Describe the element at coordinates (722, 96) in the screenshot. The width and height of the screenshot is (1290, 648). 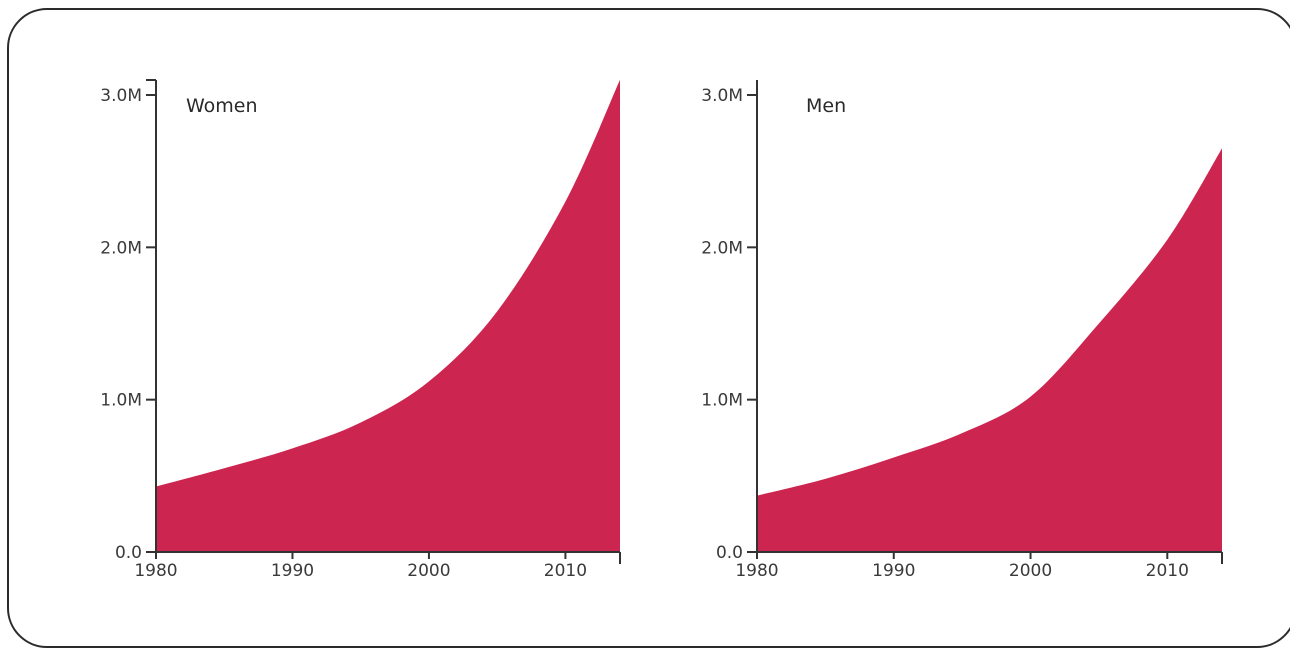
I see `men-y-tick-label: 3.0M` at that location.